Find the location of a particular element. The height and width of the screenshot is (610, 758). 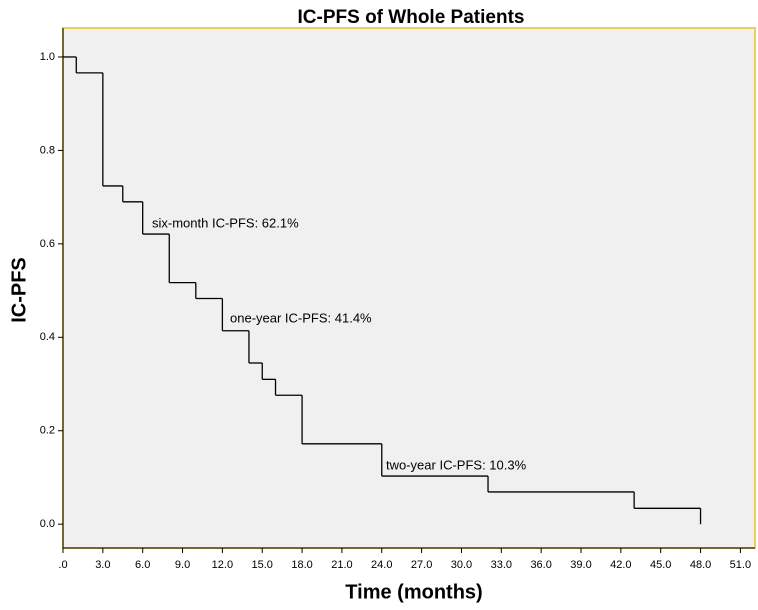

x-tick-label: 27.0 is located at coordinates (421, 565).